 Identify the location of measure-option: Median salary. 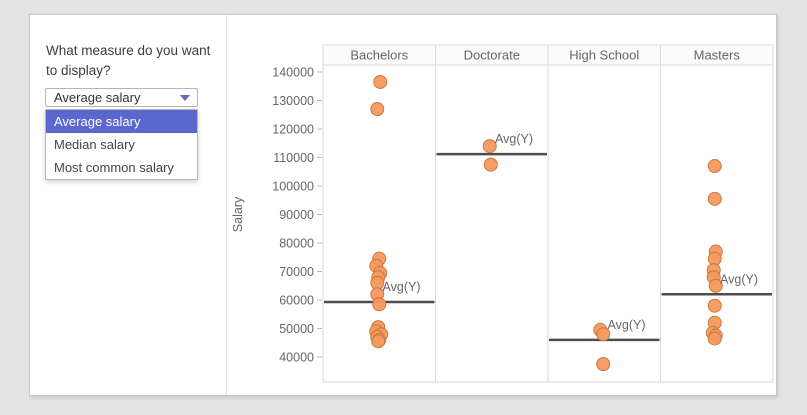
(94, 144).